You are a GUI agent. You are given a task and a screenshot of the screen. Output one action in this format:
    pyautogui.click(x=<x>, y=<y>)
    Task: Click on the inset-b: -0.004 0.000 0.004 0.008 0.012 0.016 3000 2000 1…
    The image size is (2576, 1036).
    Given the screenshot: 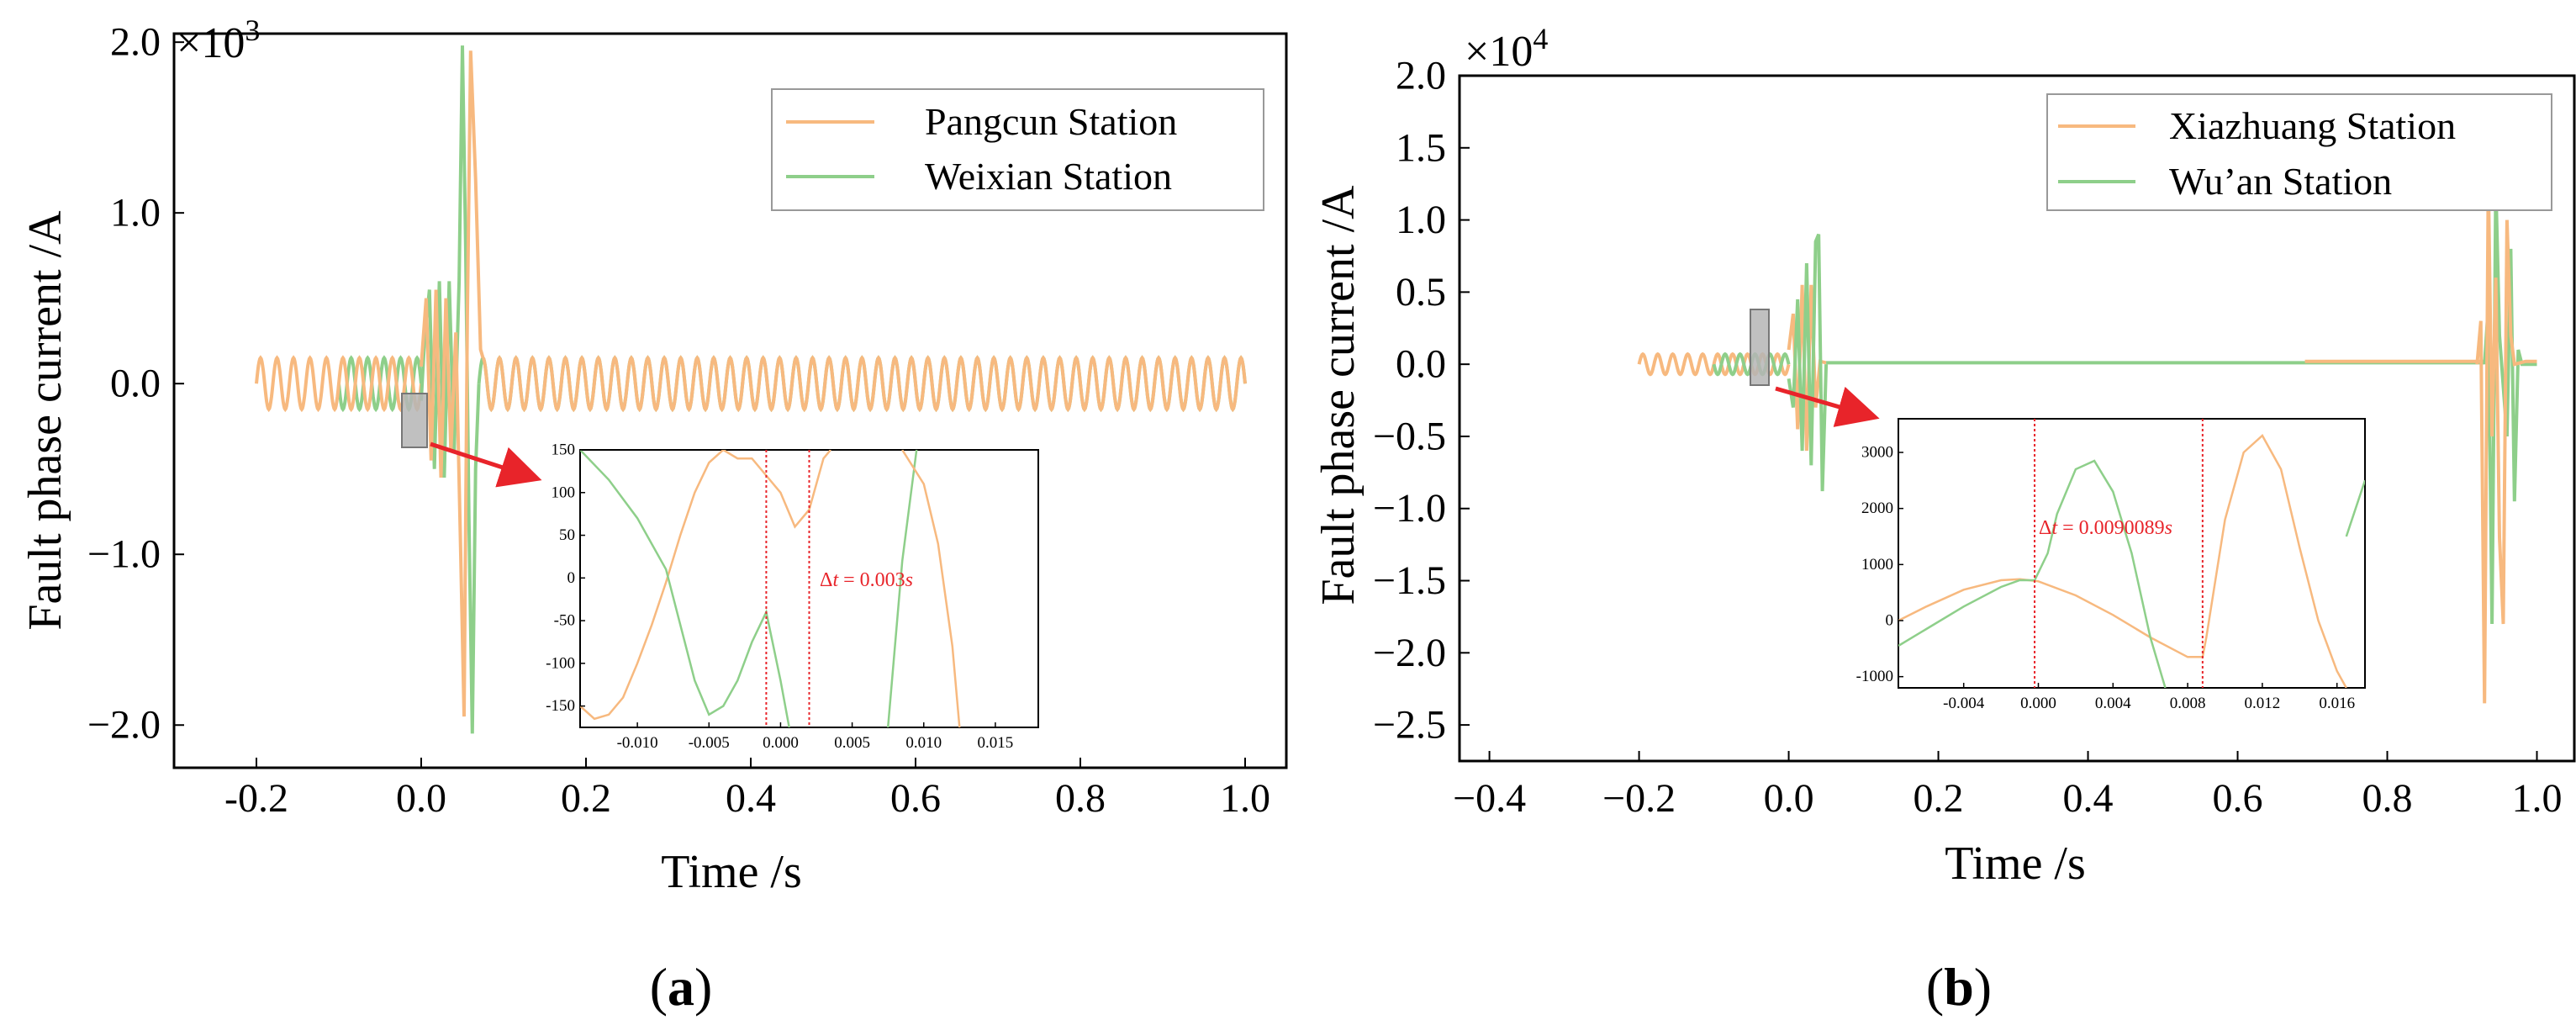 What is the action you would take?
    pyautogui.click(x=2111, y=566)
    